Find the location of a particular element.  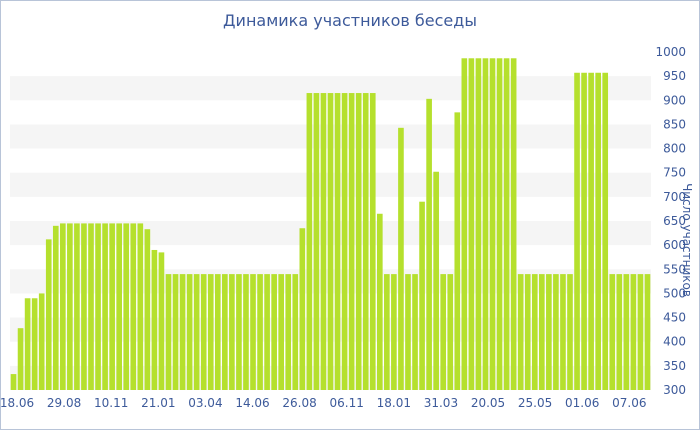

x-tick-label: 25.05 is located at coordinates (535, 403).